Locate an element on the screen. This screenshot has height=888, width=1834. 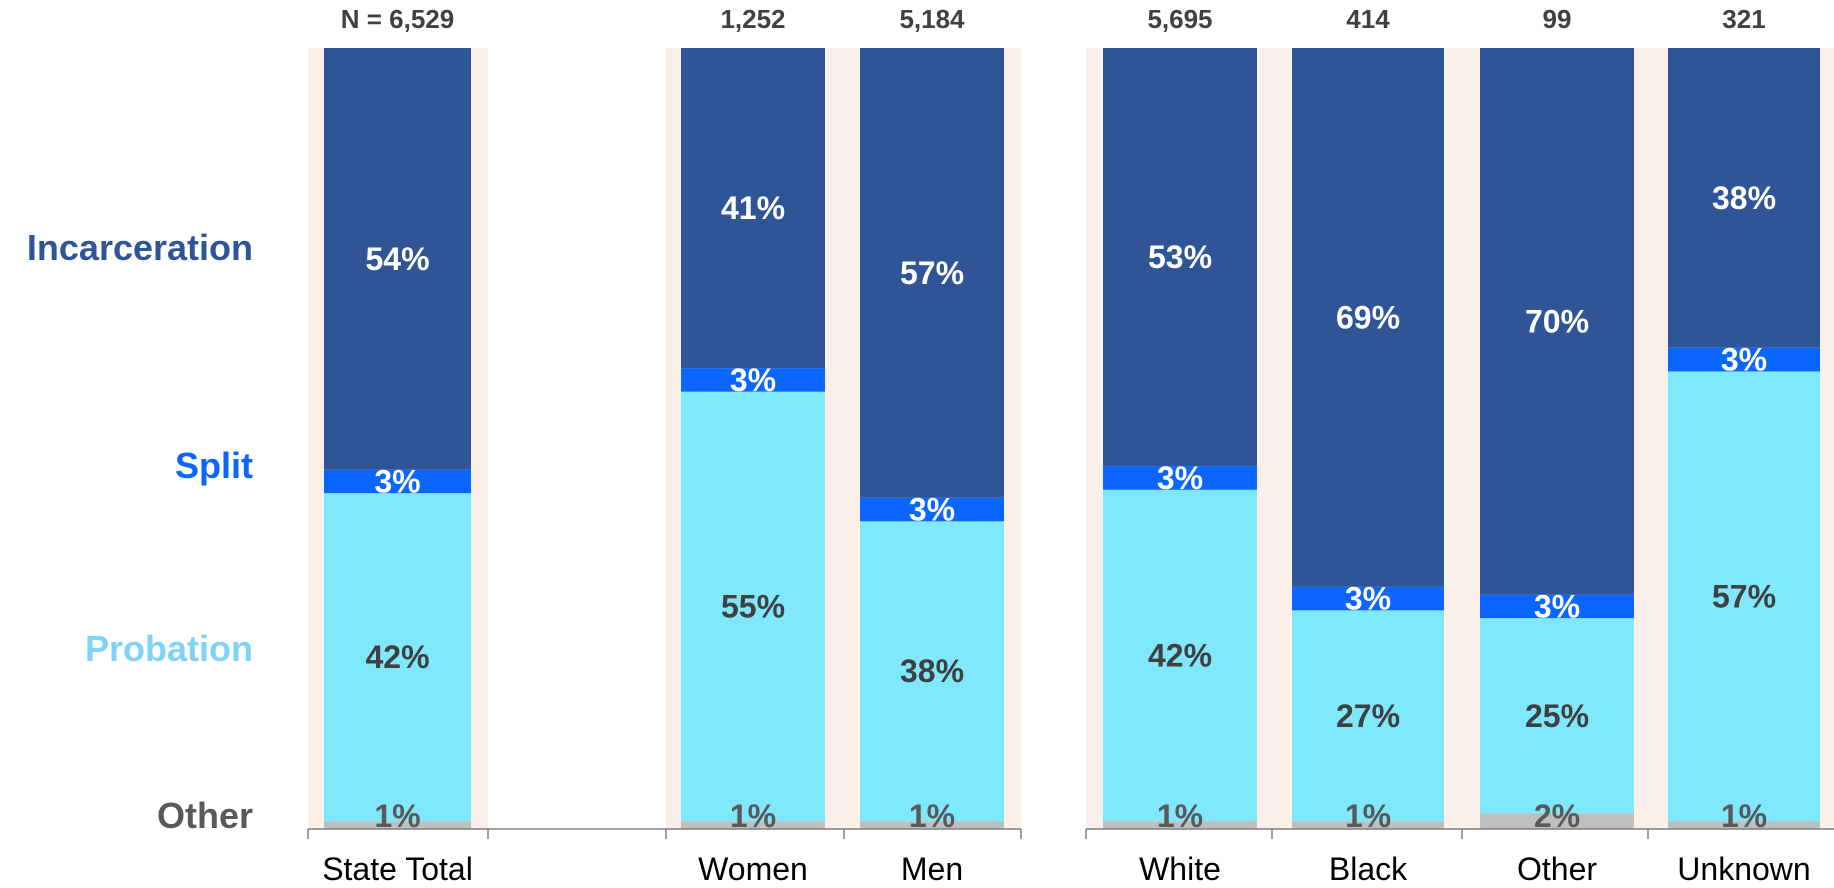
bar-segment-state-total-probation is located at coordinates (397, 657).